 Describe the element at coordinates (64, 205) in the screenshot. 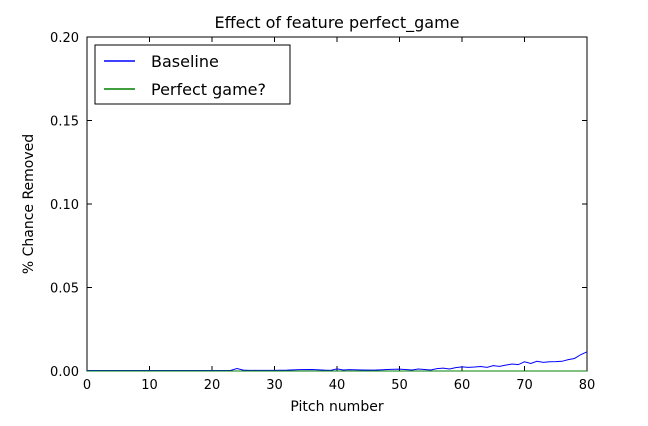

I see `y-tick-label: 0.10` at that location.